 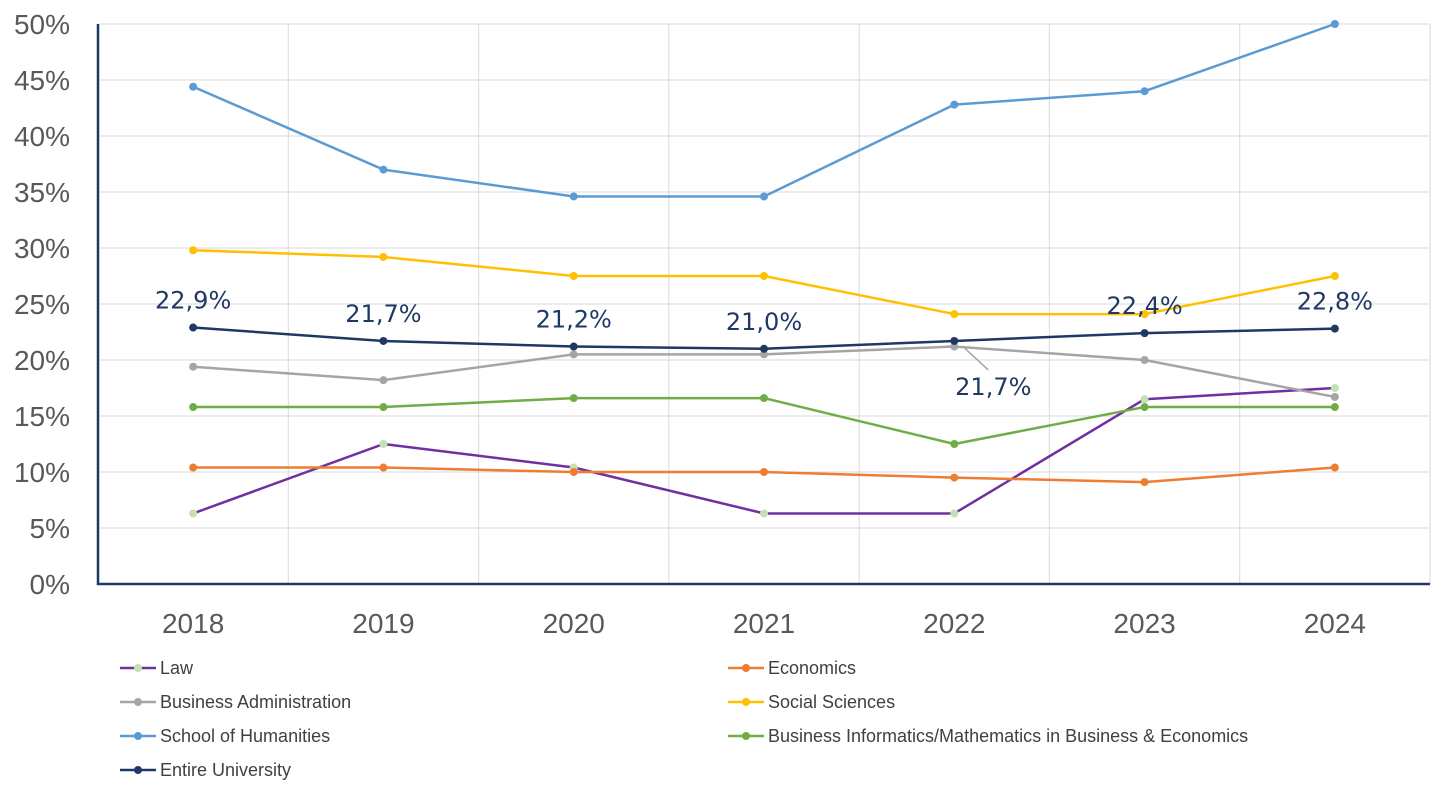 What do you see at coordinates (225, 770) in the screenshot?
I see `legend-label: Entire University` at bounding box center [225, 770].